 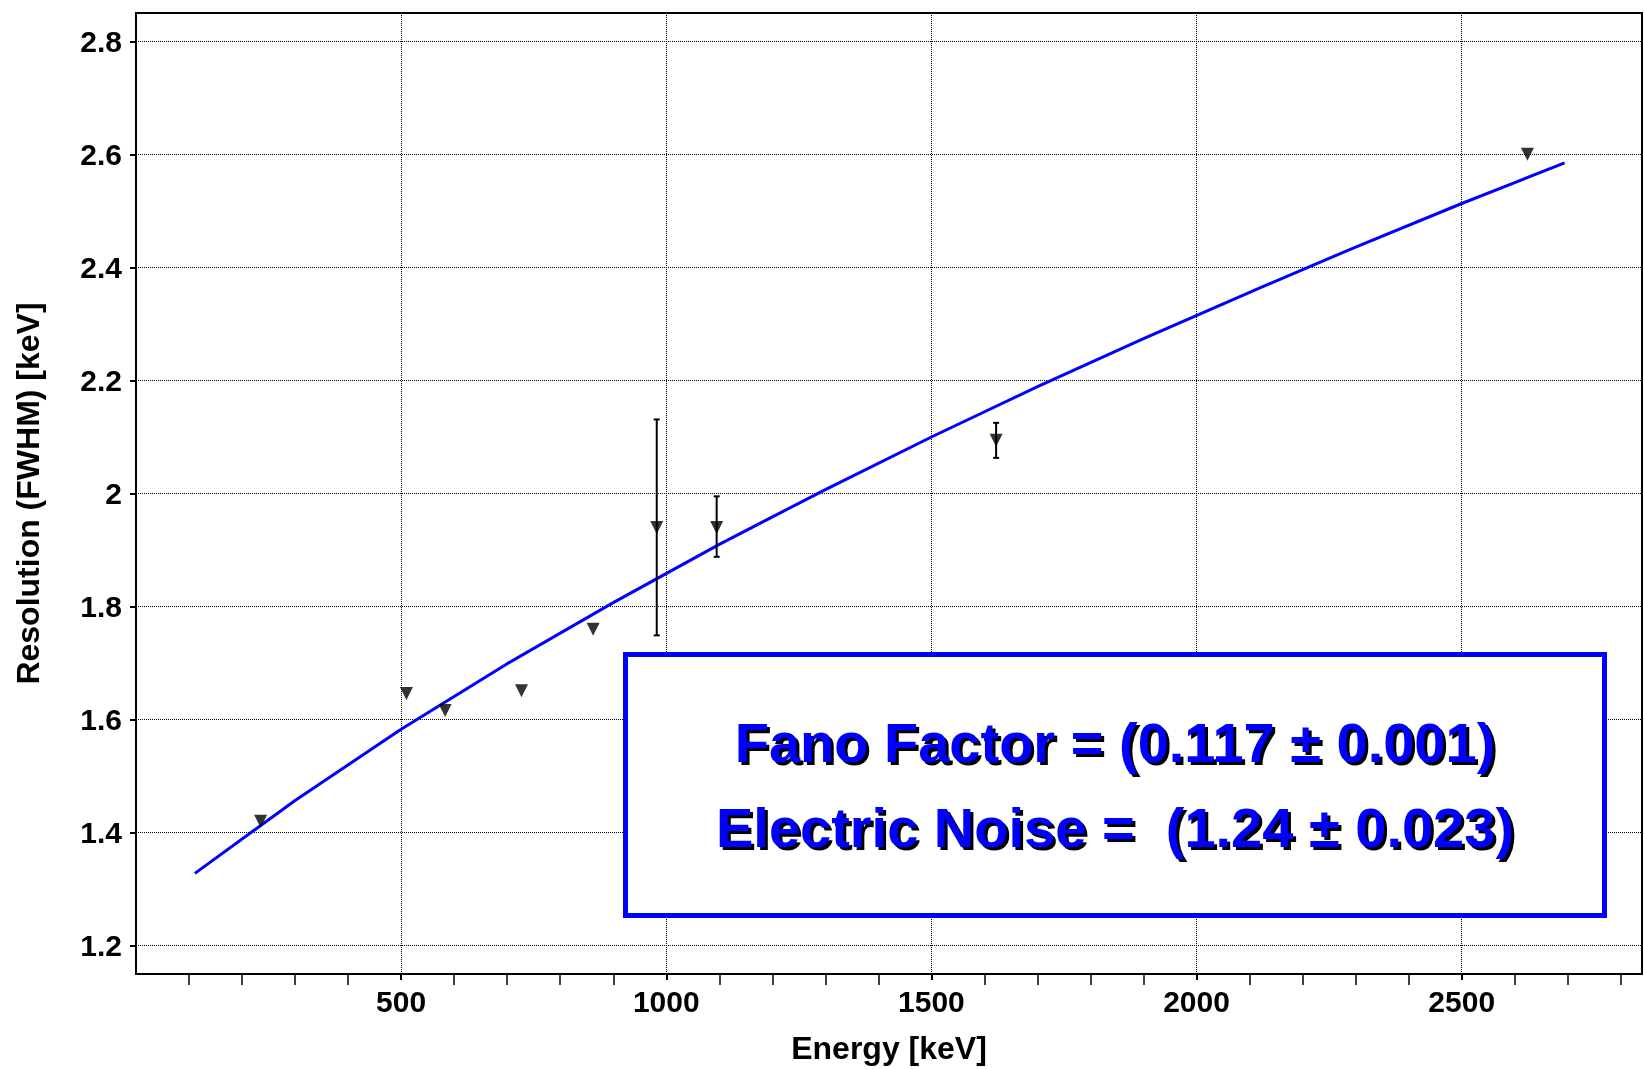 I want to click on y-tick-label: 2, so click(x=113, y=493).